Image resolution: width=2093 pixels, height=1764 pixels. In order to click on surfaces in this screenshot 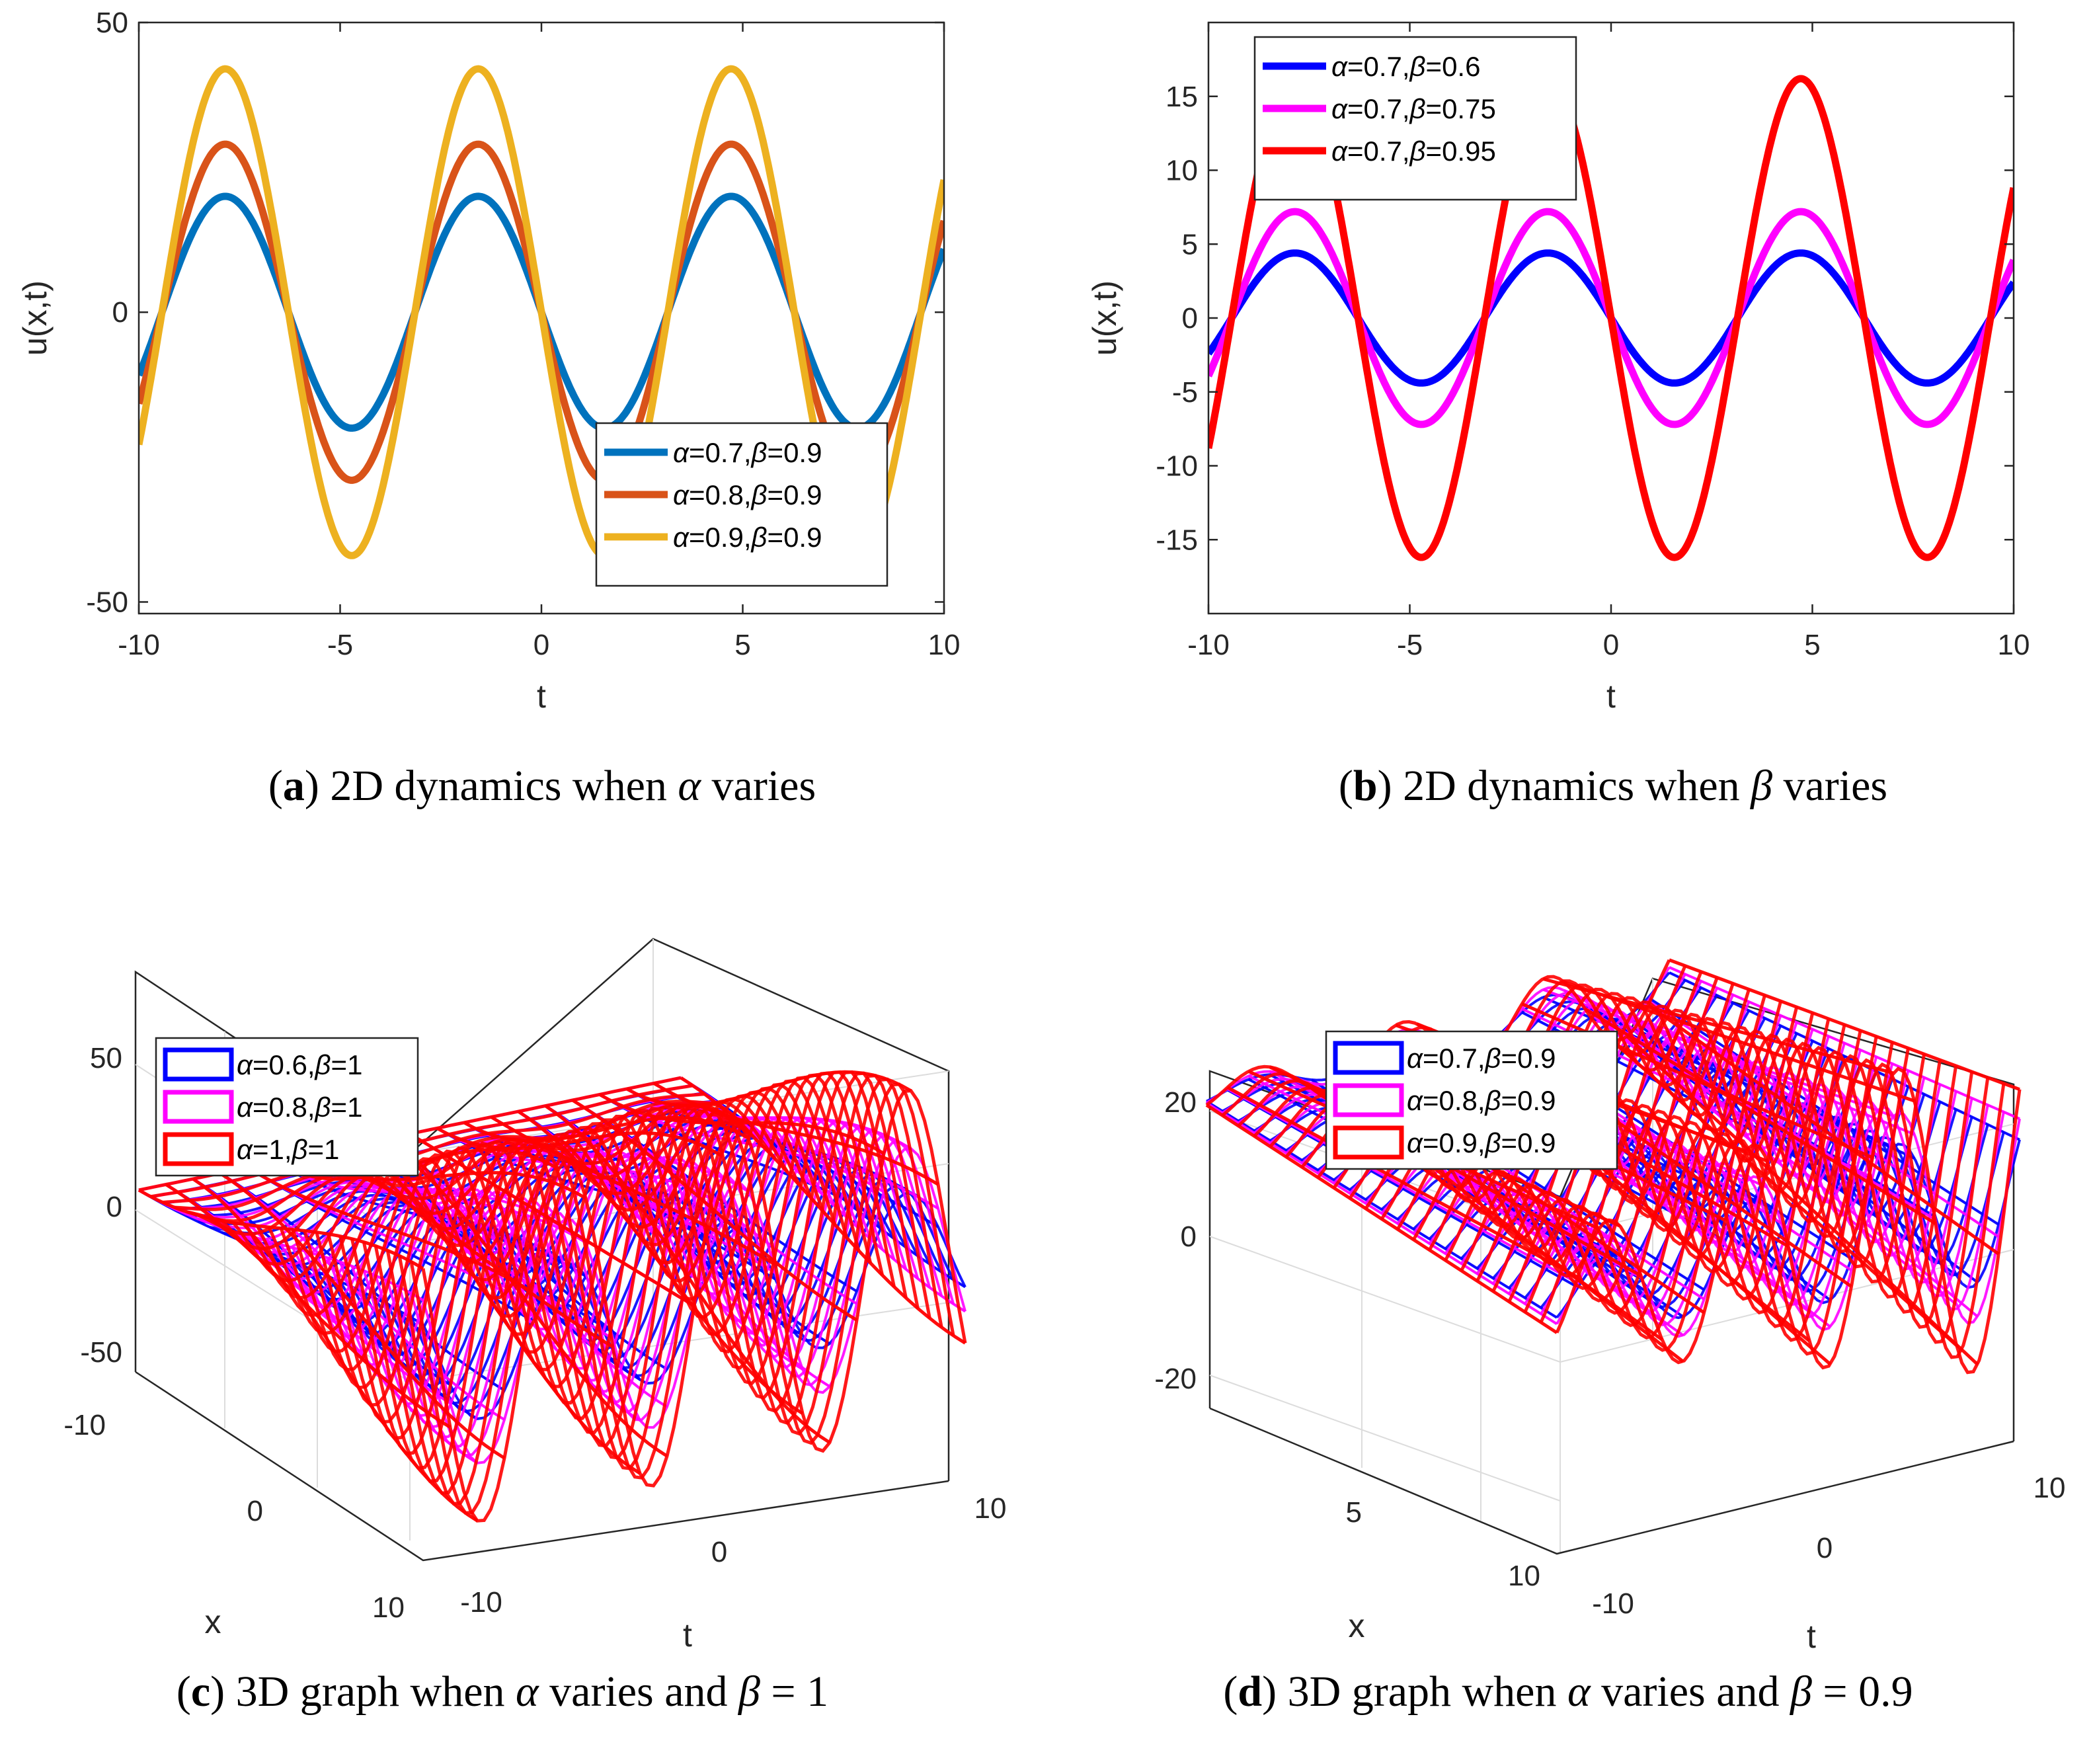, I will do `click(552, 1297)`.